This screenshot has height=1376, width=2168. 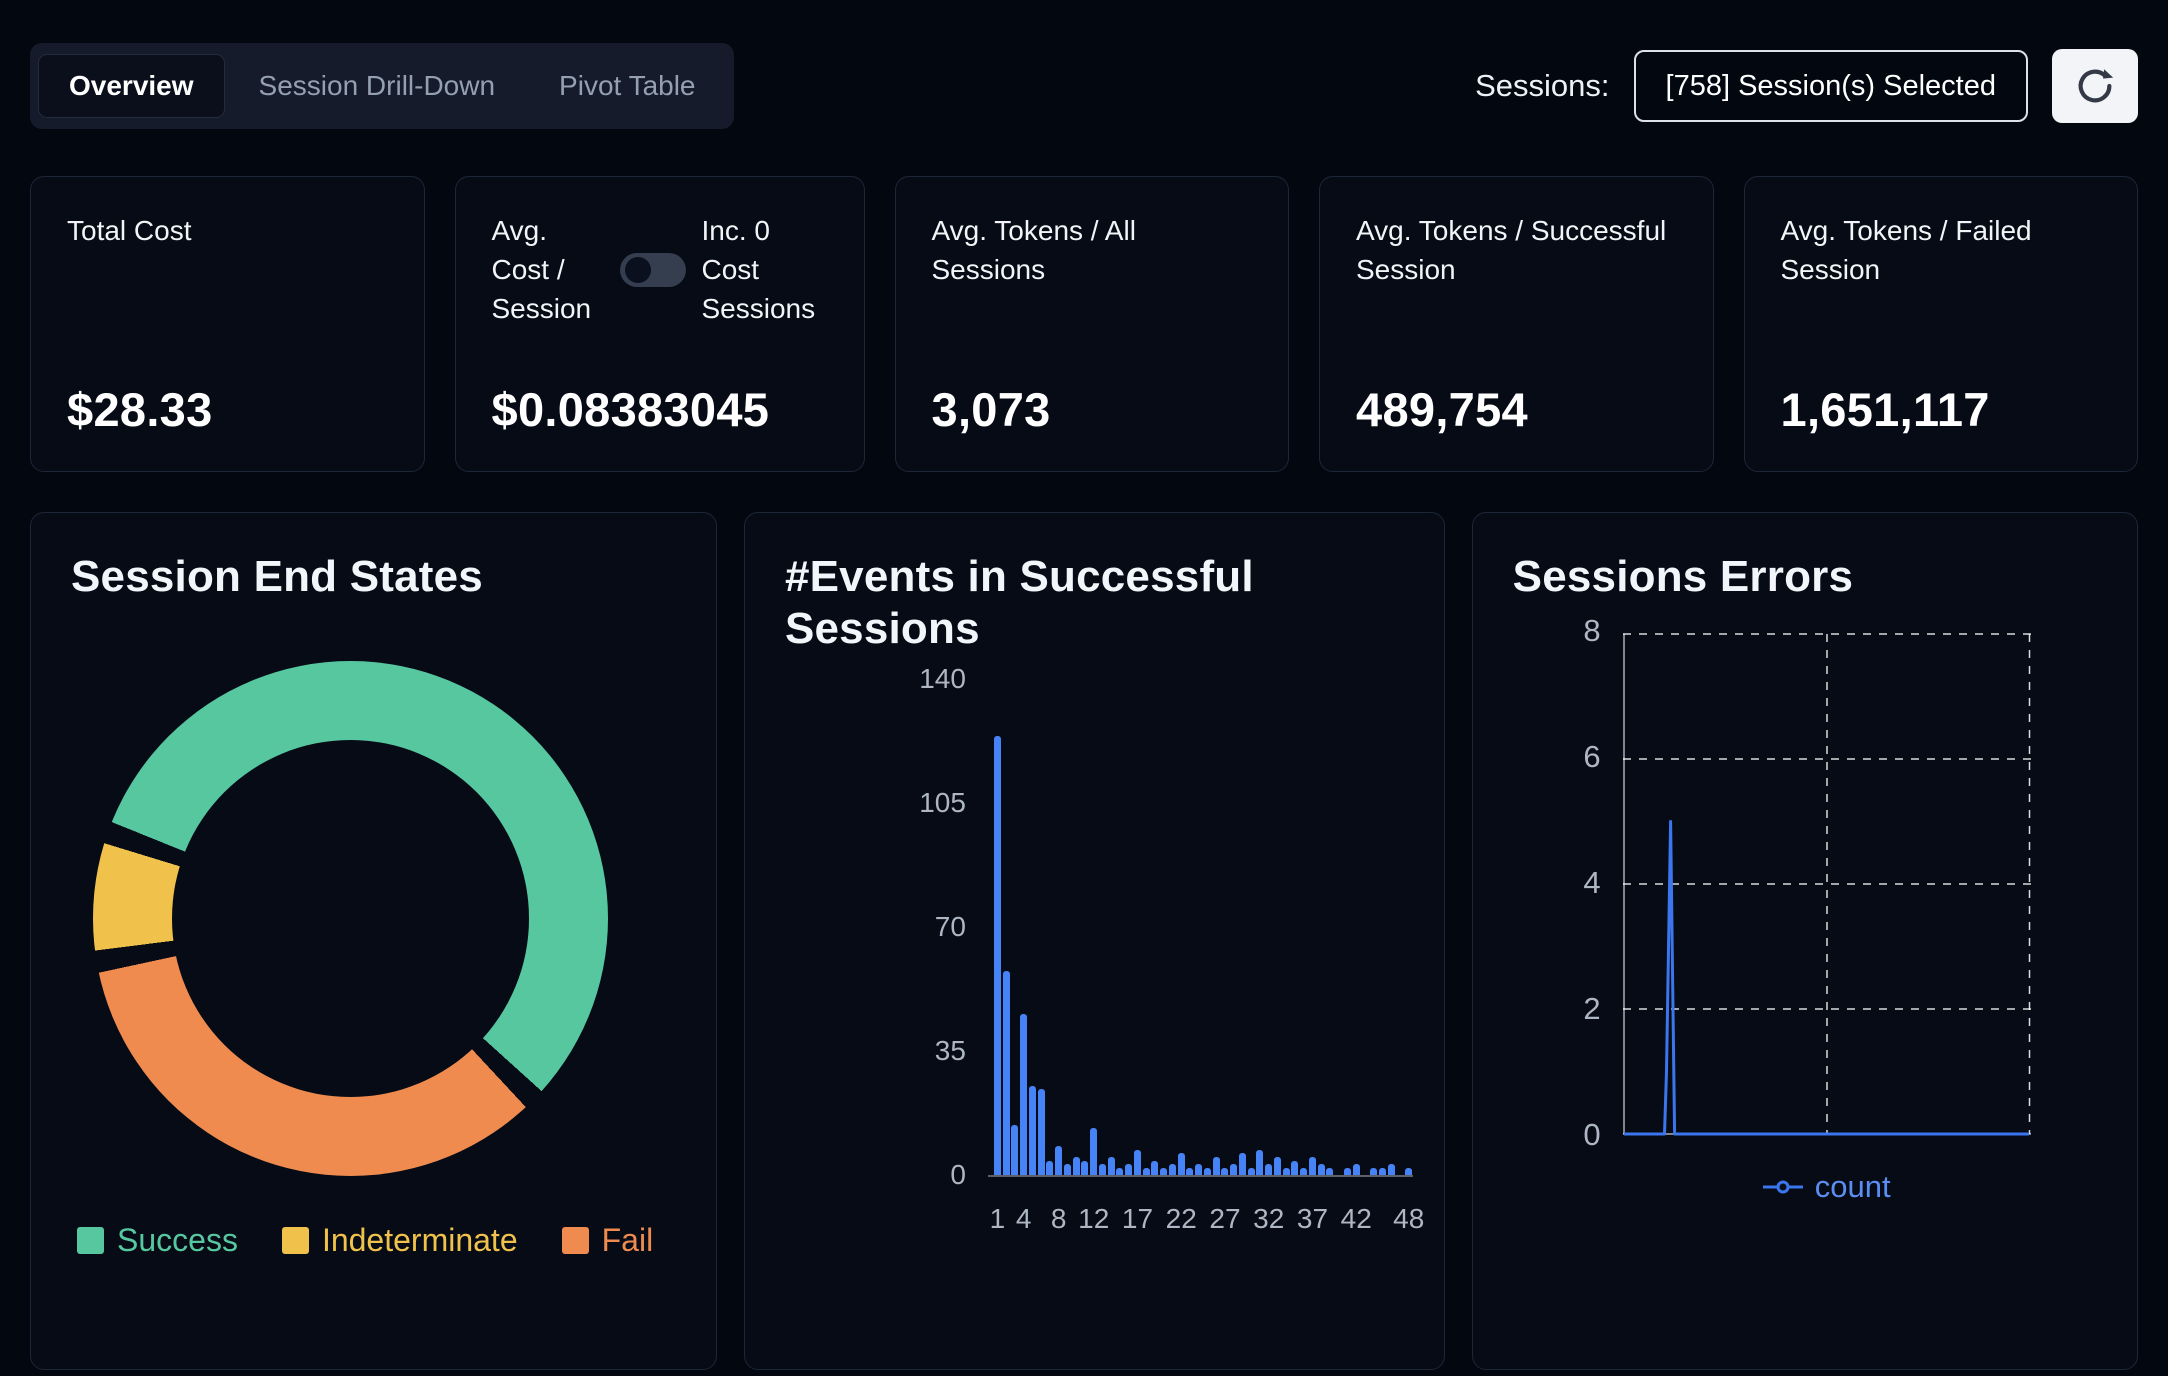 What do you see at coordinates (930, 927) in the screenshot?
I see `bar-chart-ylabels: 140 105 70 35 0` at bounding box center [930, 927].